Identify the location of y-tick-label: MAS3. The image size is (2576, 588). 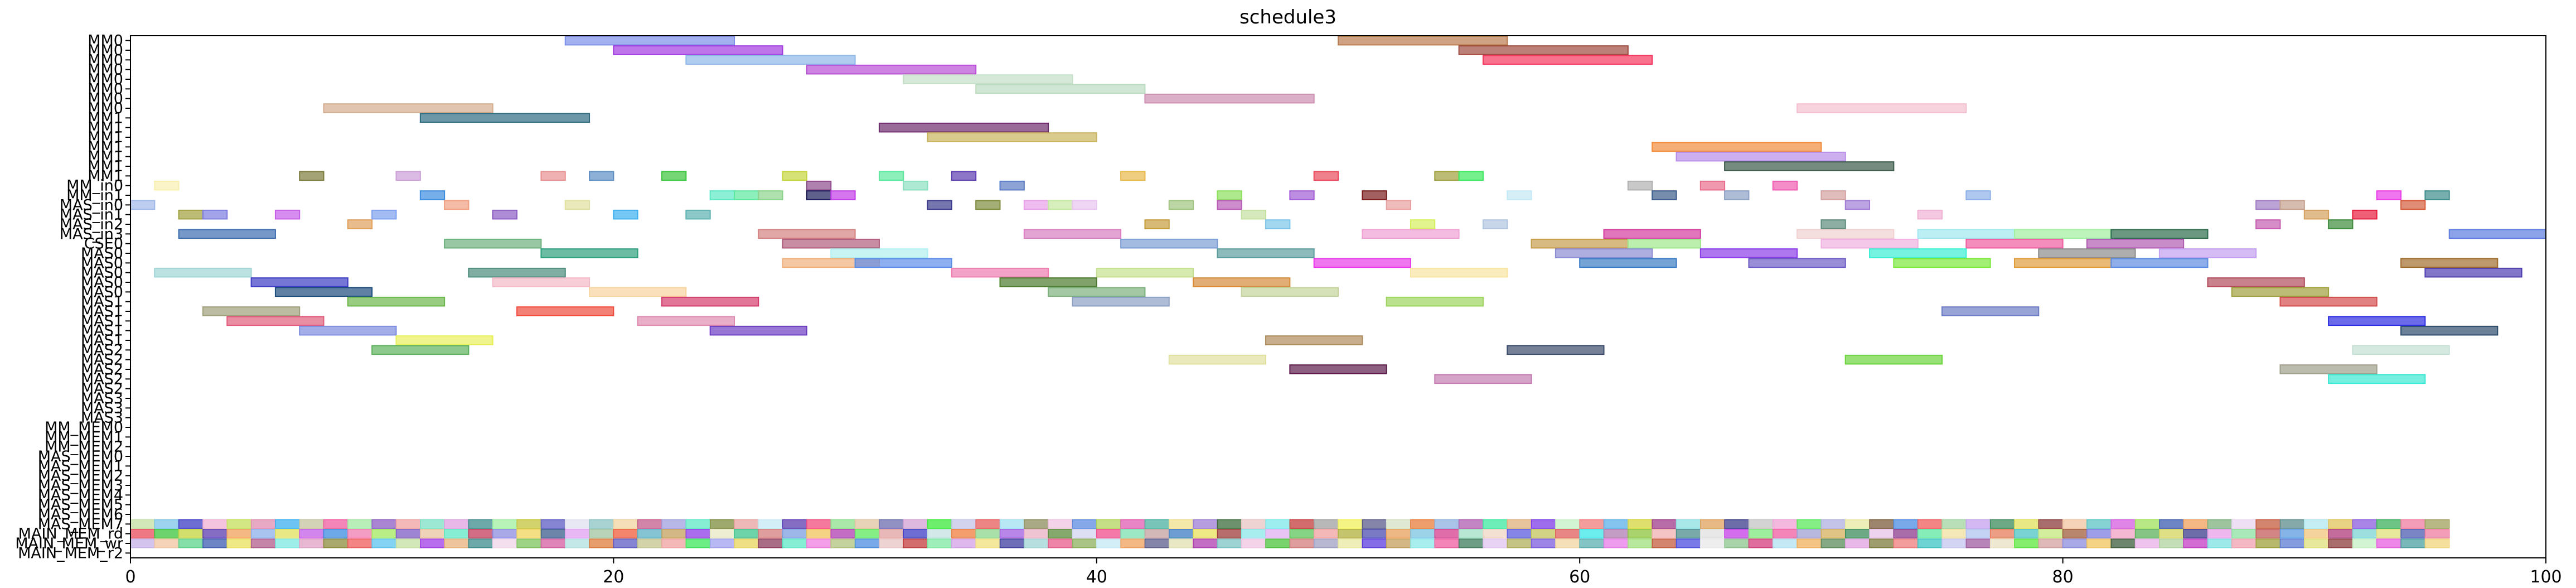
(102, 398).